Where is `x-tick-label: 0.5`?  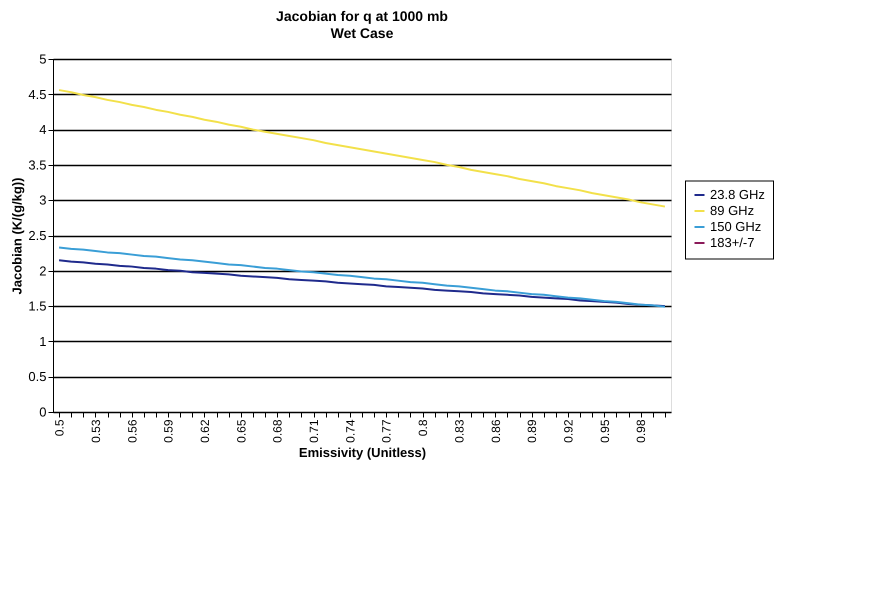
x-tick-label: 0.5 is located at coordinates (59, 427).